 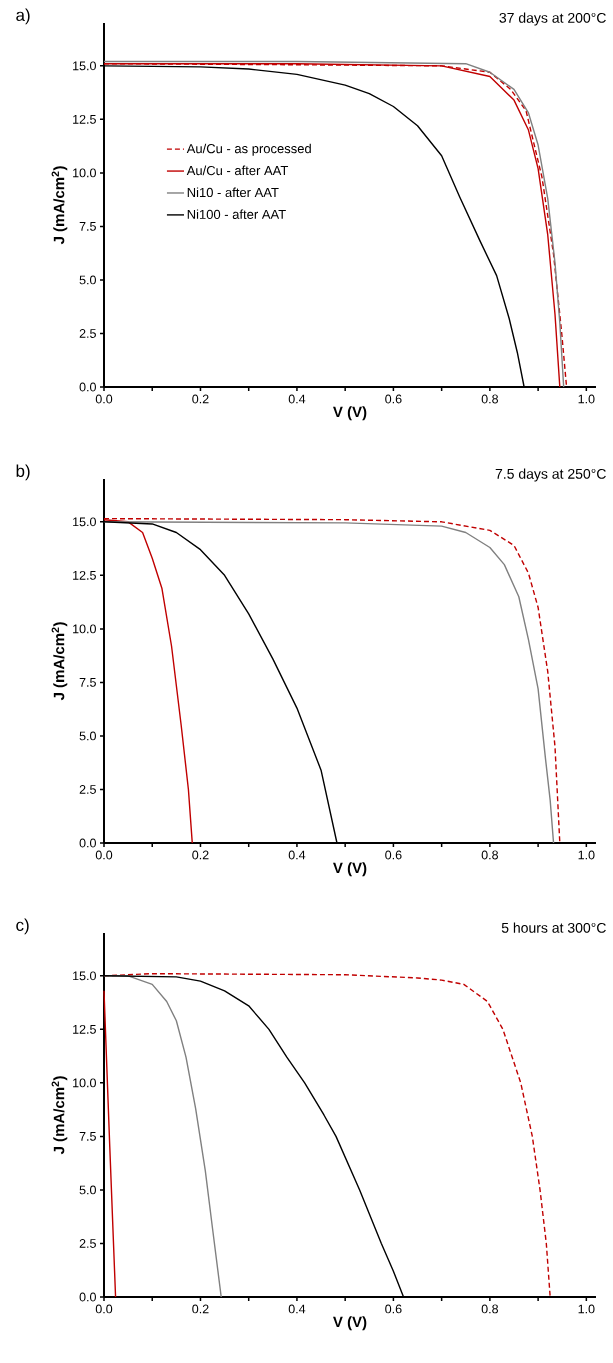 What do you see at coordinates (236, 214) in the screenshot?
I see `legend-label: Ni100 - after AAT` at bounding box center [236, 214].